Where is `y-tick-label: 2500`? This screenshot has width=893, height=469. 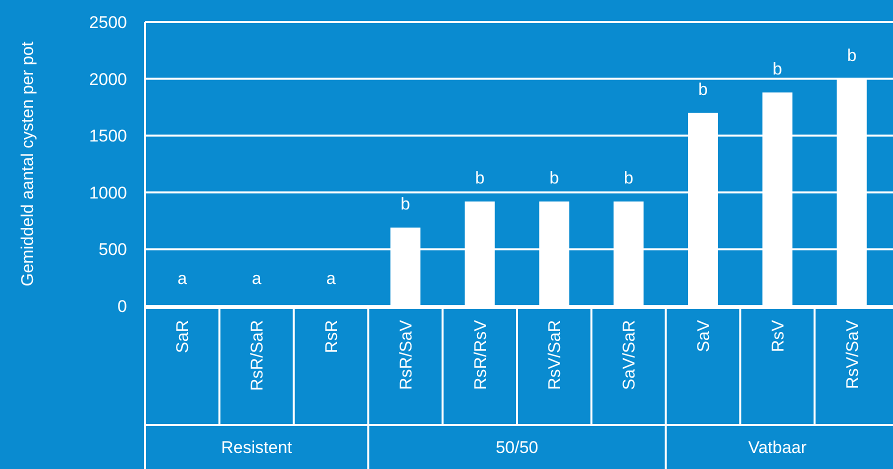 y-tick-label: 2500 is located at coordinates (108, 22).